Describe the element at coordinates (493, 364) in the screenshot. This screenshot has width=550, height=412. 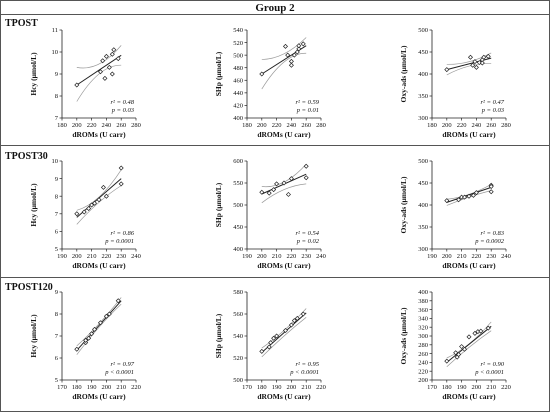
I see `r-squared-label: r² = 0.90` at that location.